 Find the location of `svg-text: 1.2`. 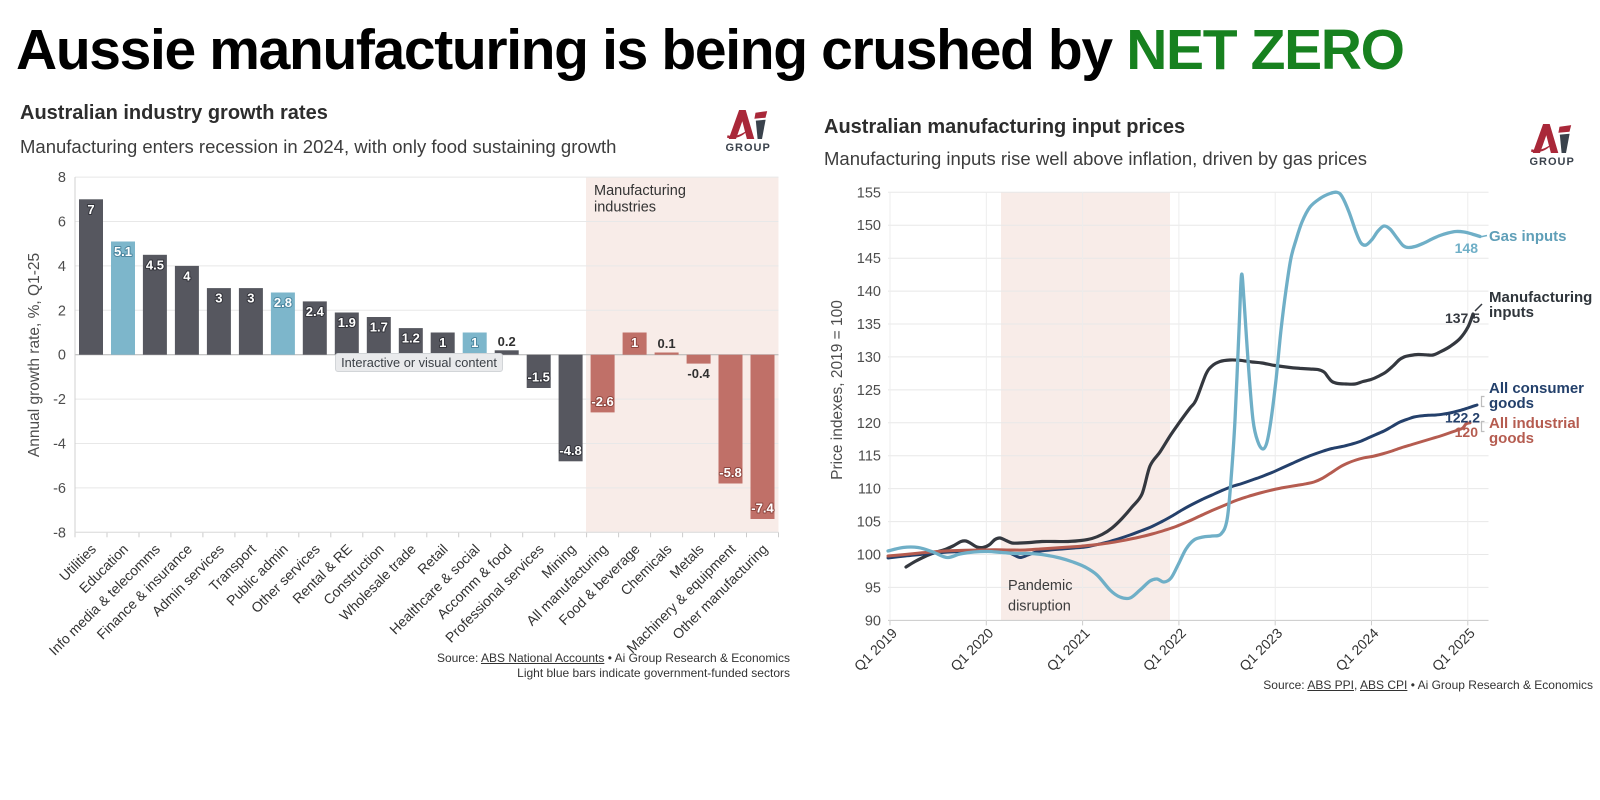

svg-text: 1.2 is located at coordinates (411, 338).